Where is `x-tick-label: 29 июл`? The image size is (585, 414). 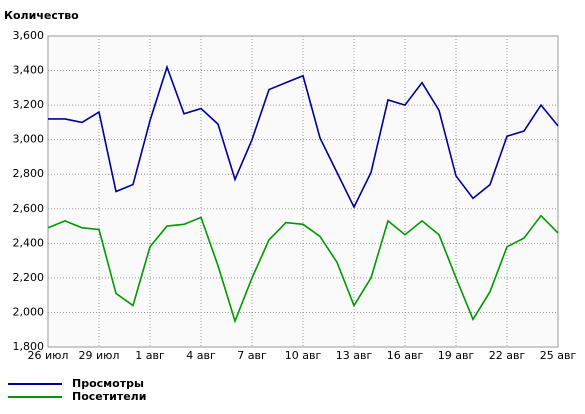 x-tick-label: 29 июл is located at coordinates (99, 355).